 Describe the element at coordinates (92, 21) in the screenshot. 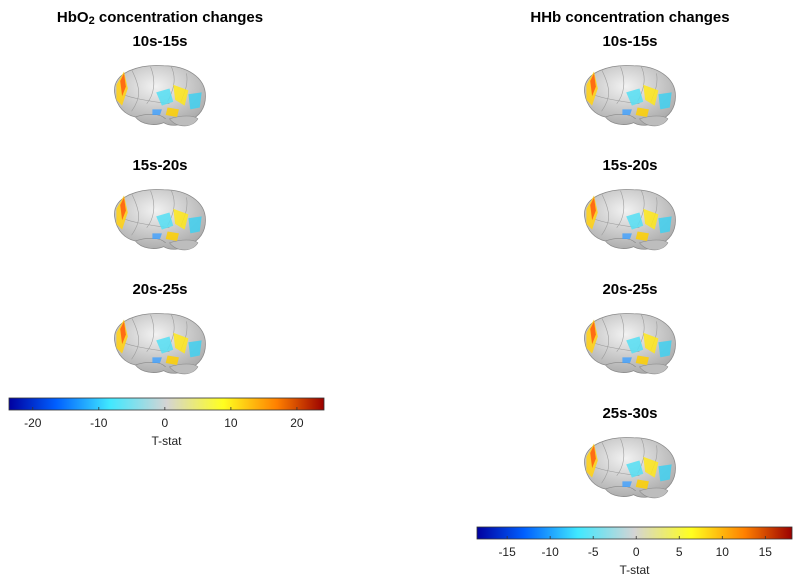

I see `title-subscript: 2` at that location.